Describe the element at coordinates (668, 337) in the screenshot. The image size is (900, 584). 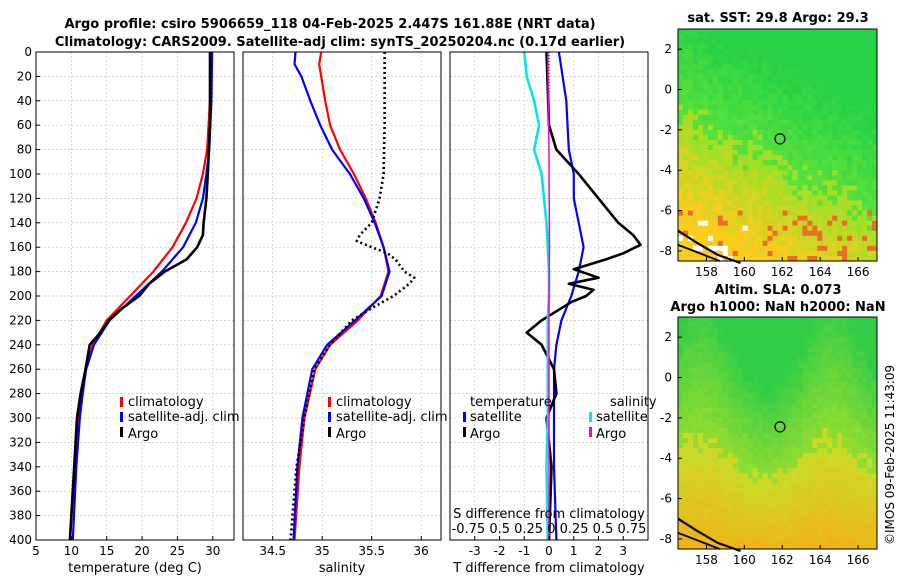
I see `y-tick-label: 2` at that location.